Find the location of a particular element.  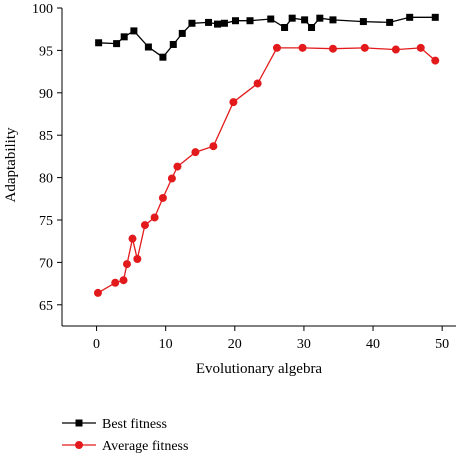

legend-best-fitness-label: Best fitness is located at coordinates (134, 424).